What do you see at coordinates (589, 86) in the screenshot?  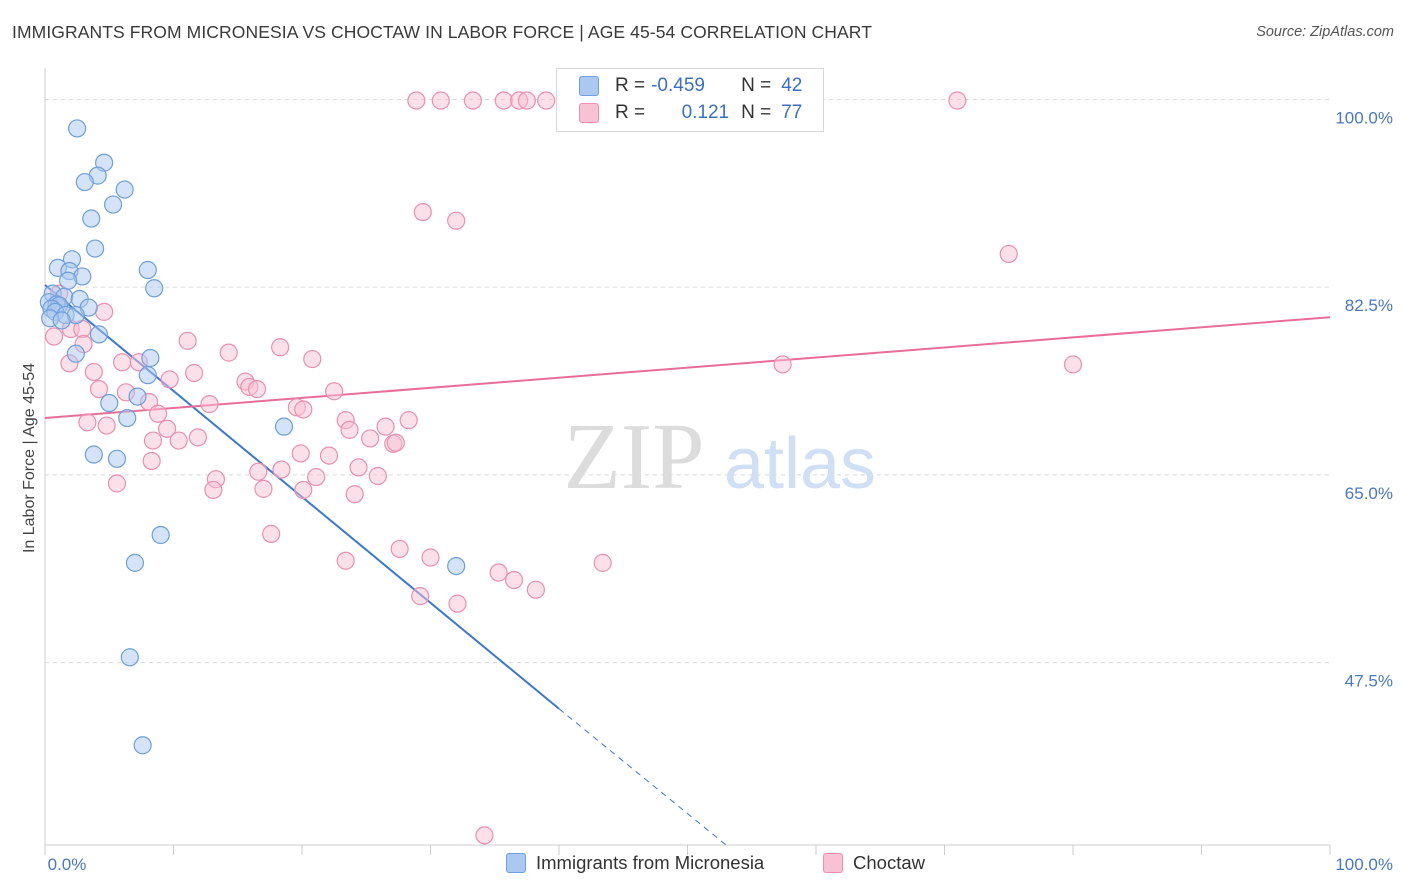 I see `legend-swatch-blue` at bounding box center [589, 86].